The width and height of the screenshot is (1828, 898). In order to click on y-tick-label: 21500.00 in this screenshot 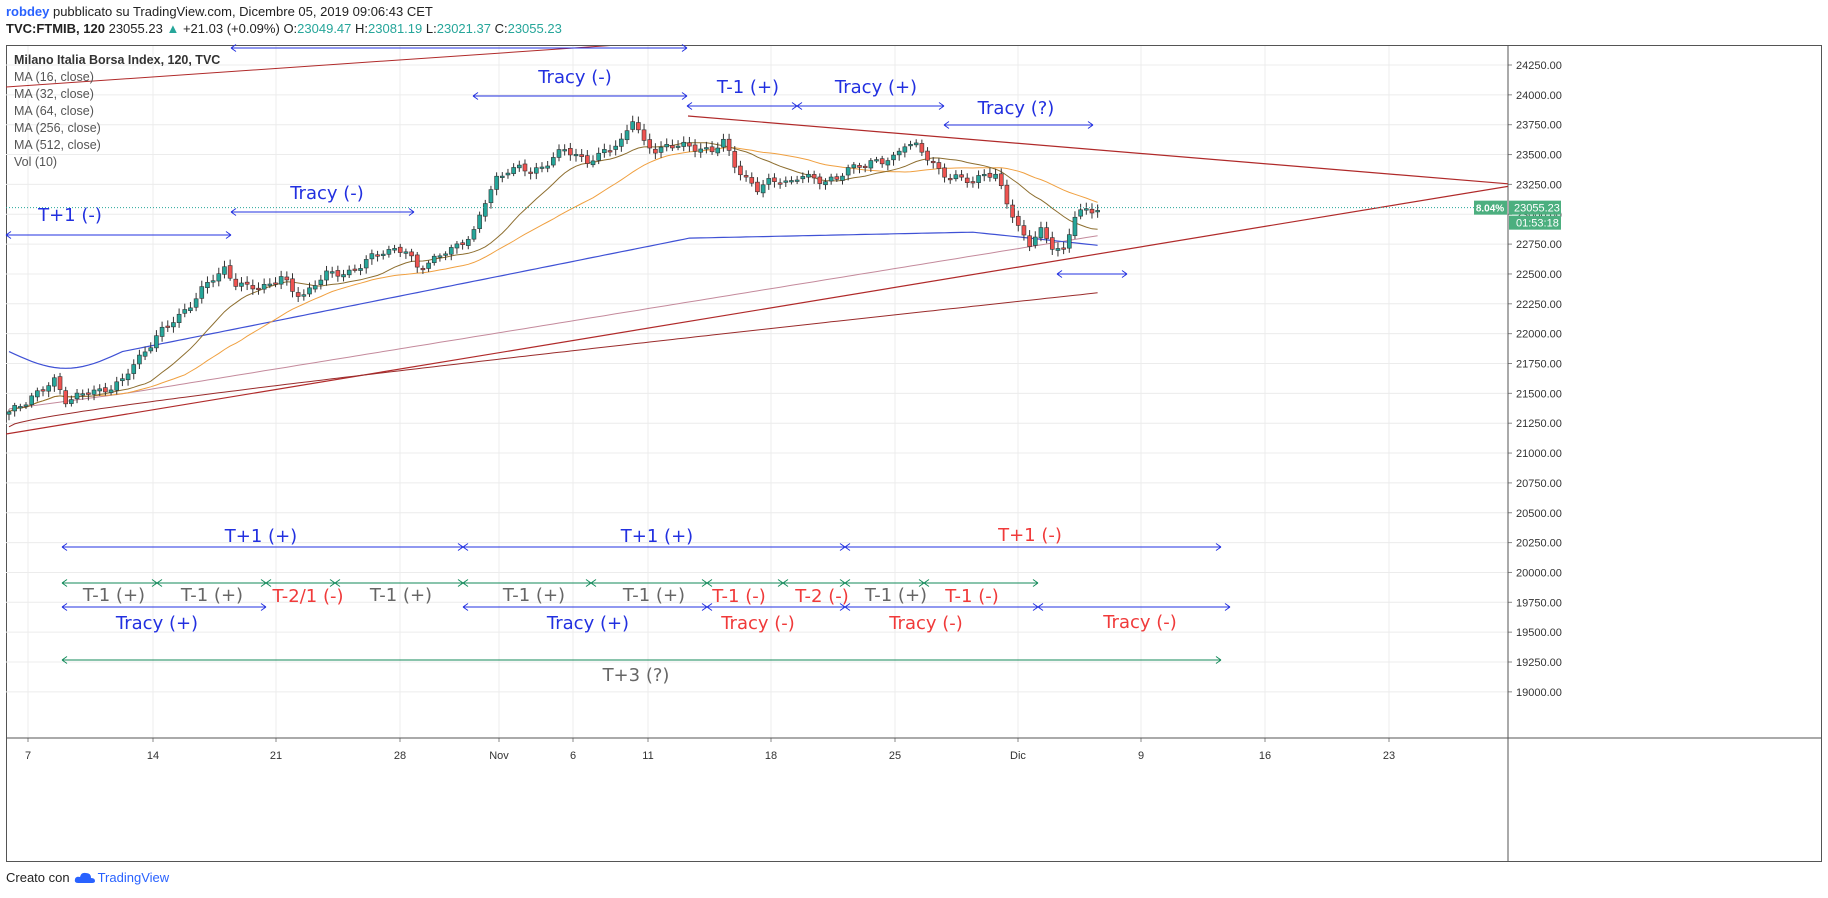, I will do `click(1539, 394)`.